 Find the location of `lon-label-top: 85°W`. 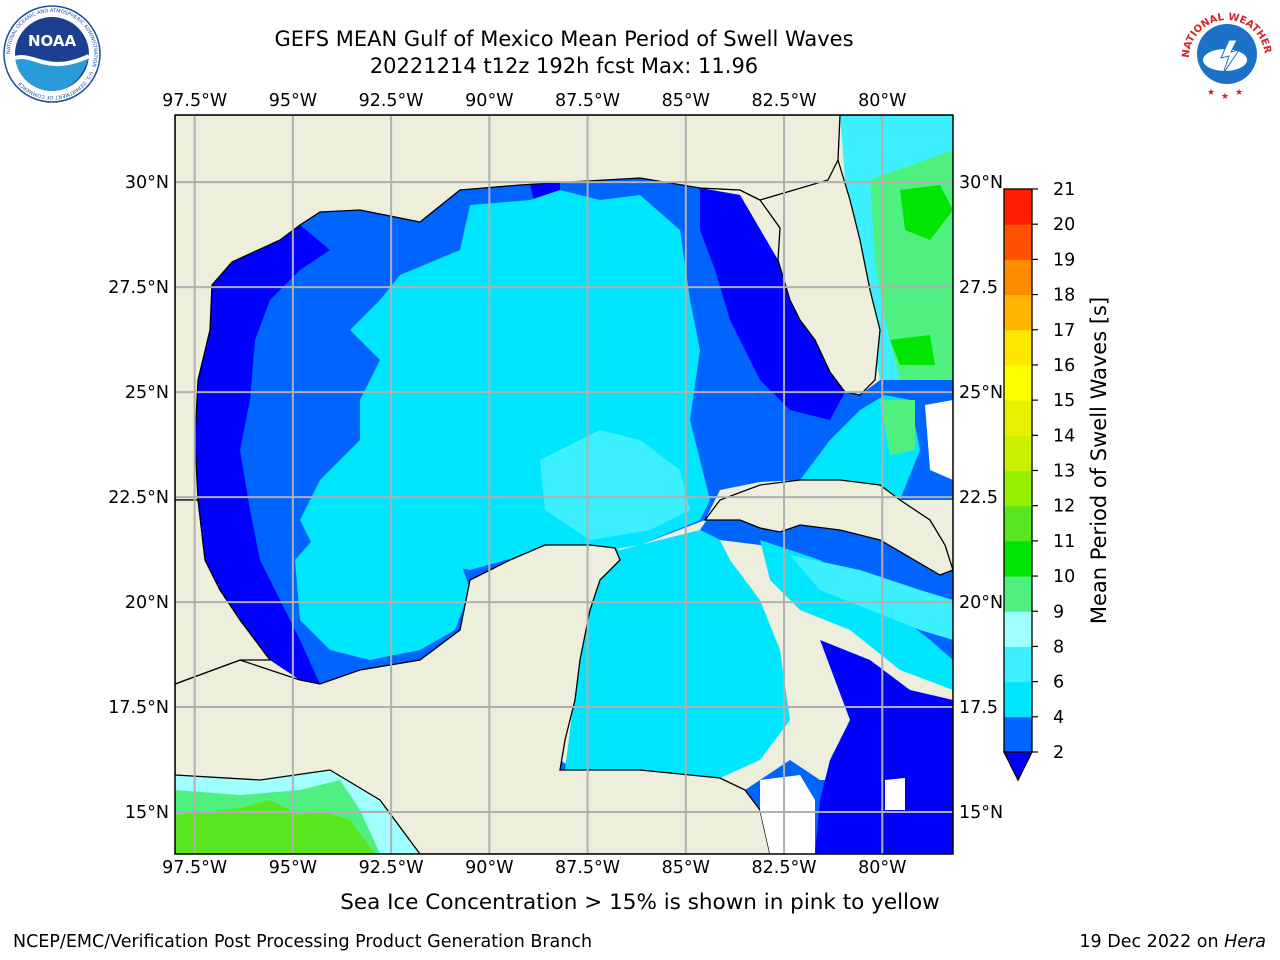

lon-label-top: 85°W is located at coordinates (686, 101).